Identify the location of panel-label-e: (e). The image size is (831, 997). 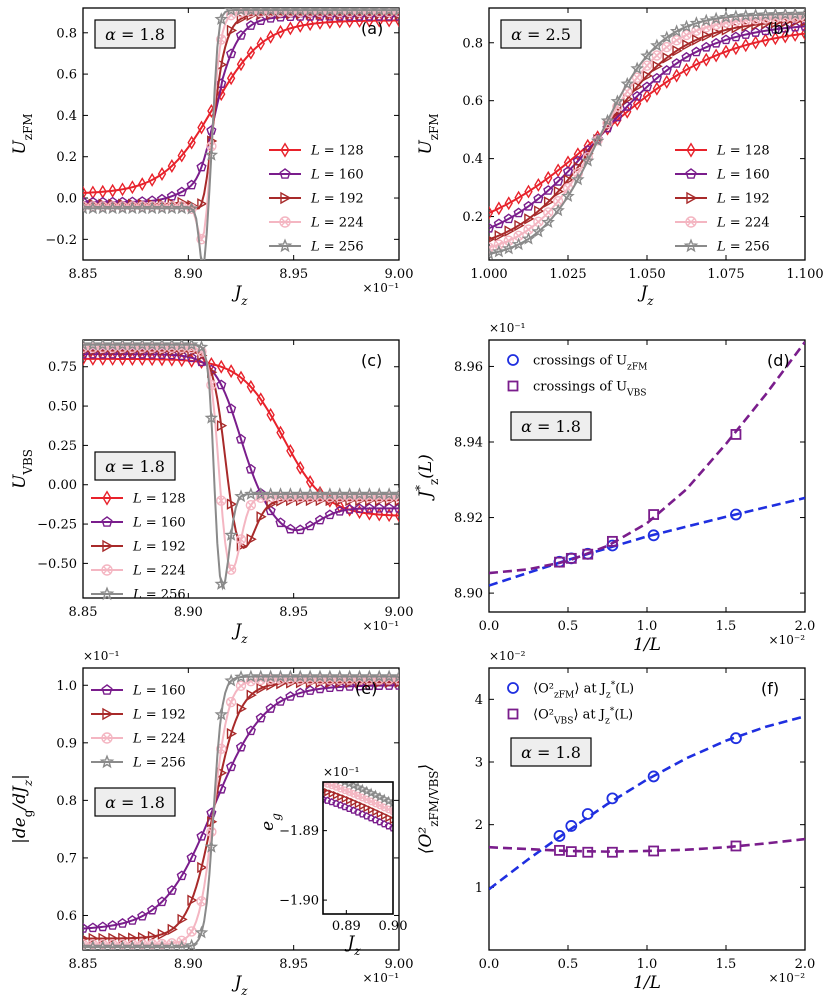
(366, 688).